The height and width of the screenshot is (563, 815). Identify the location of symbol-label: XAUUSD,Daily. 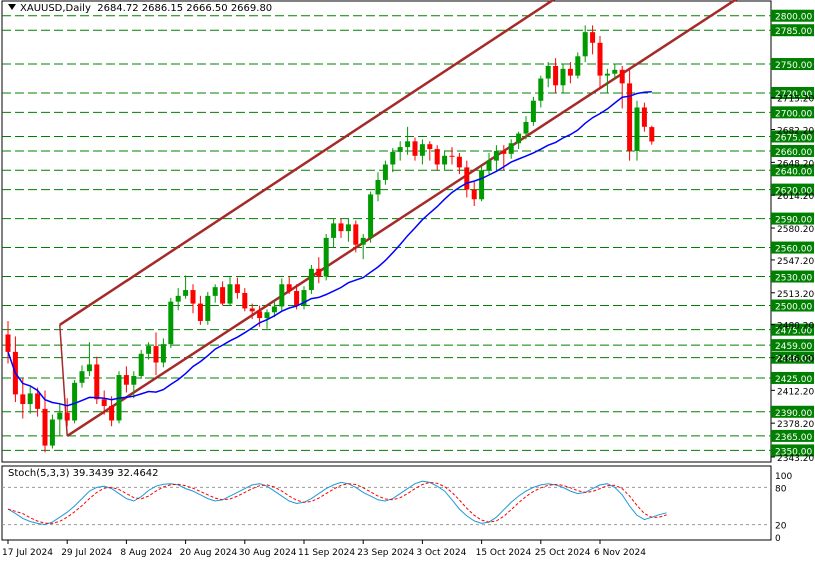
(55, 8).